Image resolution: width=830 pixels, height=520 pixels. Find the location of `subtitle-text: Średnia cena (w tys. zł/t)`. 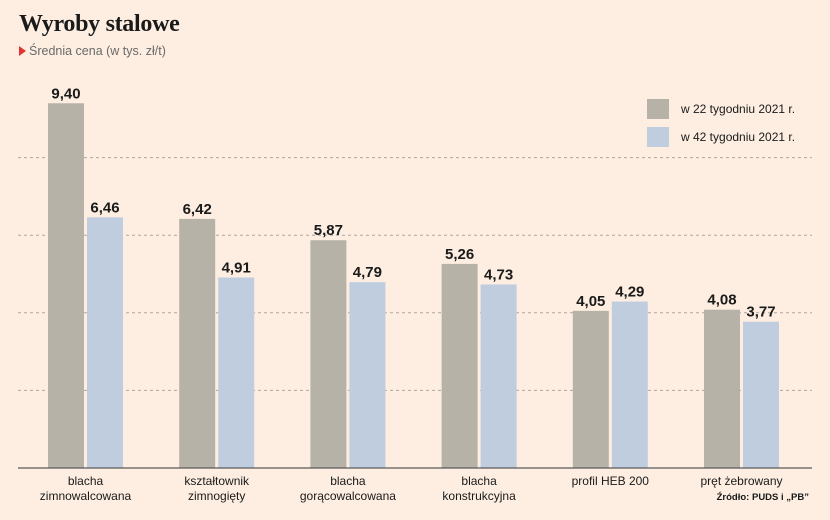

subtitle-text: Średnia cena (w tys. zł/t) is located at coordinates (97, 51).